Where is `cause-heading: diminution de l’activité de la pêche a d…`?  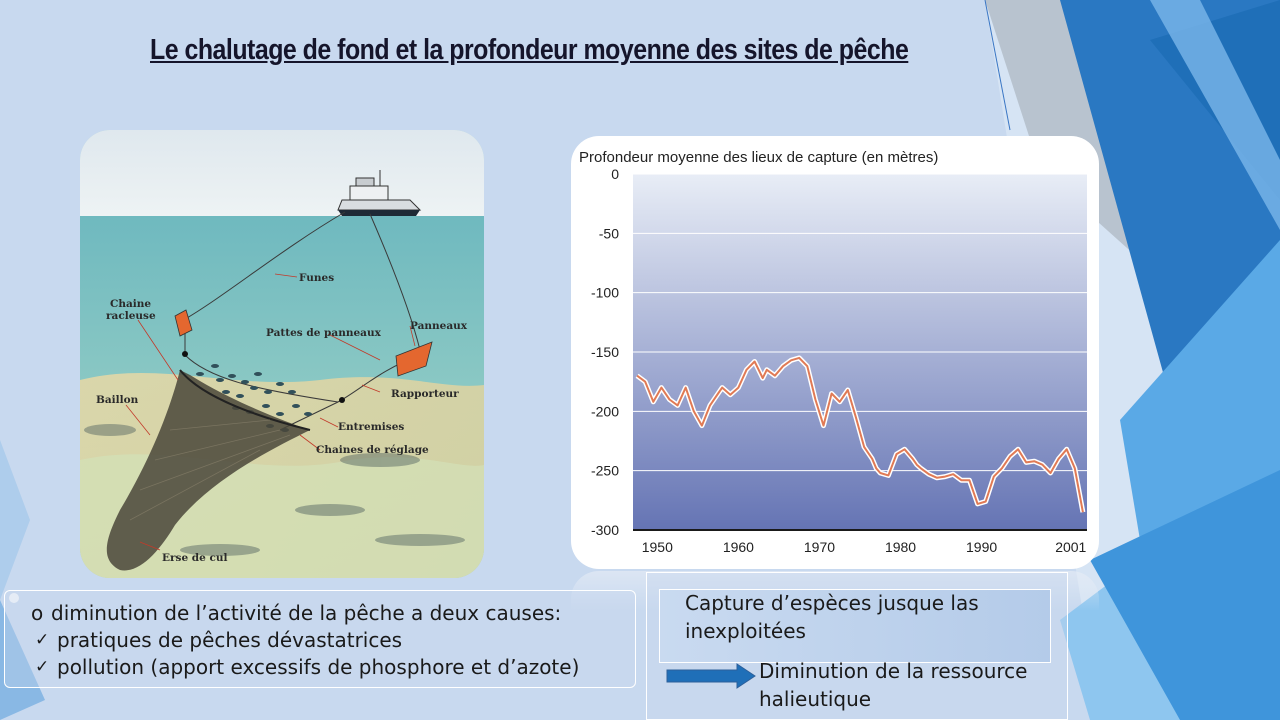 cause-heading: diminution de l’activité de la pêche a d… is located at coordinates (306, 613).